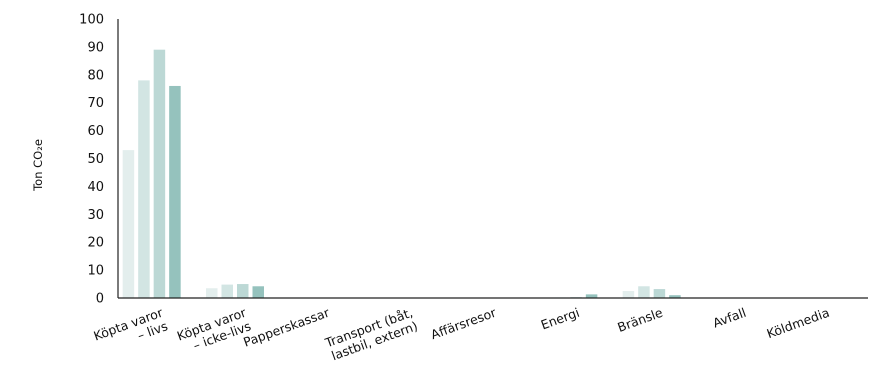  Describe the element at coordinates (95, 271) in the screenshot. I see `y-tick-label: 10` at that location.